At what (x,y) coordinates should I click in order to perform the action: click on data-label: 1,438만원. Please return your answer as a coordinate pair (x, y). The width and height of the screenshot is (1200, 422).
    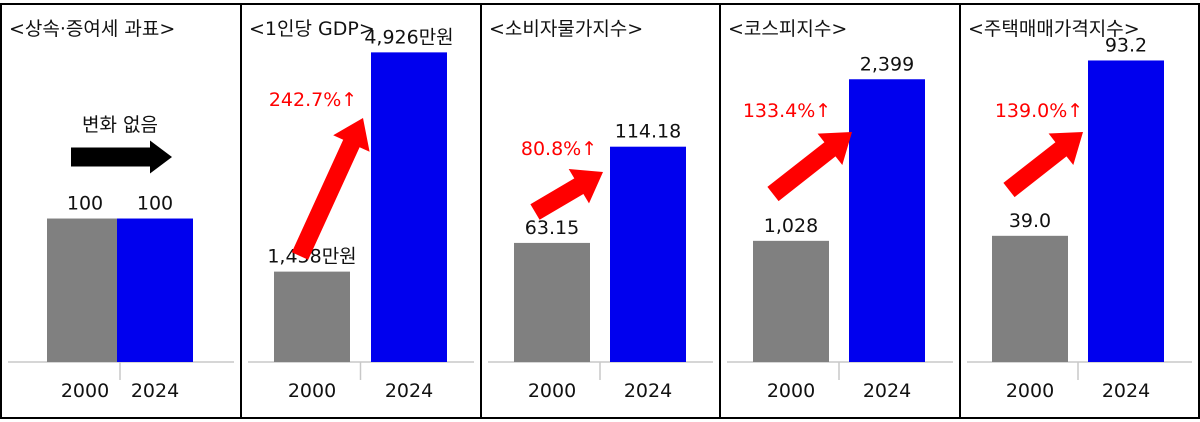
    Looking at the image, I should click on (311, 257).